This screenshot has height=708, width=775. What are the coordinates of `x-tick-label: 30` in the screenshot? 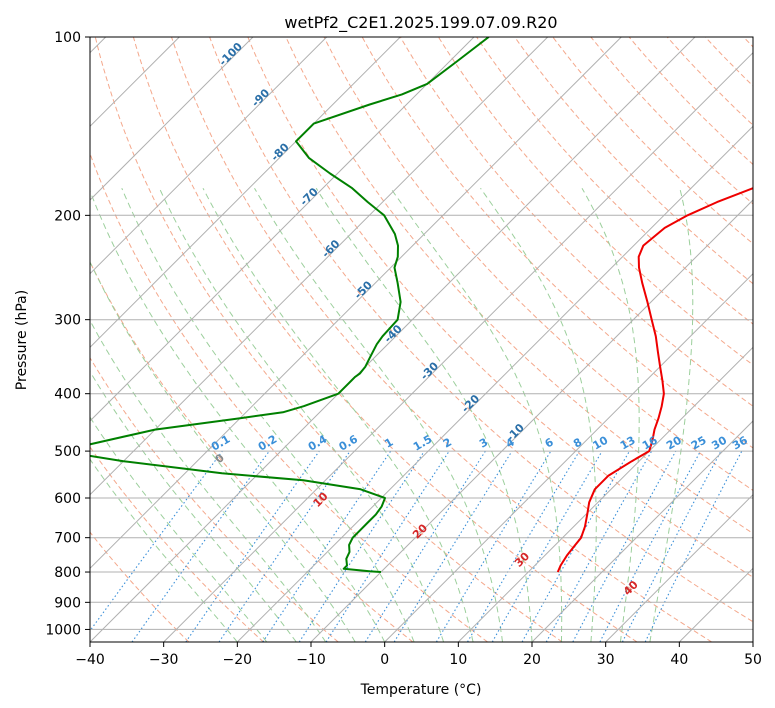 It's located at (606, 660).